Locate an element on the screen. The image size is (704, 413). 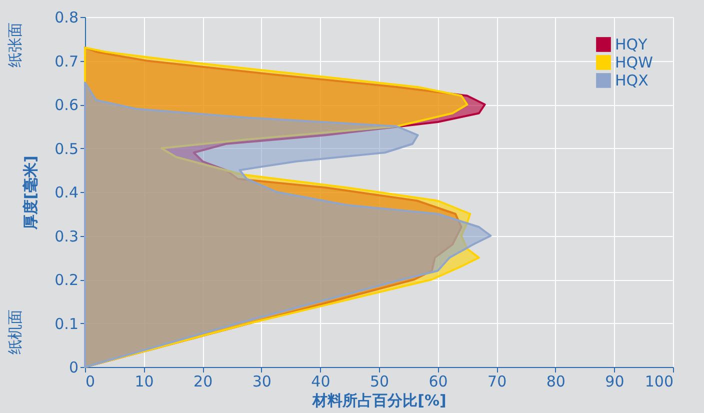
y-tick-label: 0.6 is located at coordinates (66, 105).